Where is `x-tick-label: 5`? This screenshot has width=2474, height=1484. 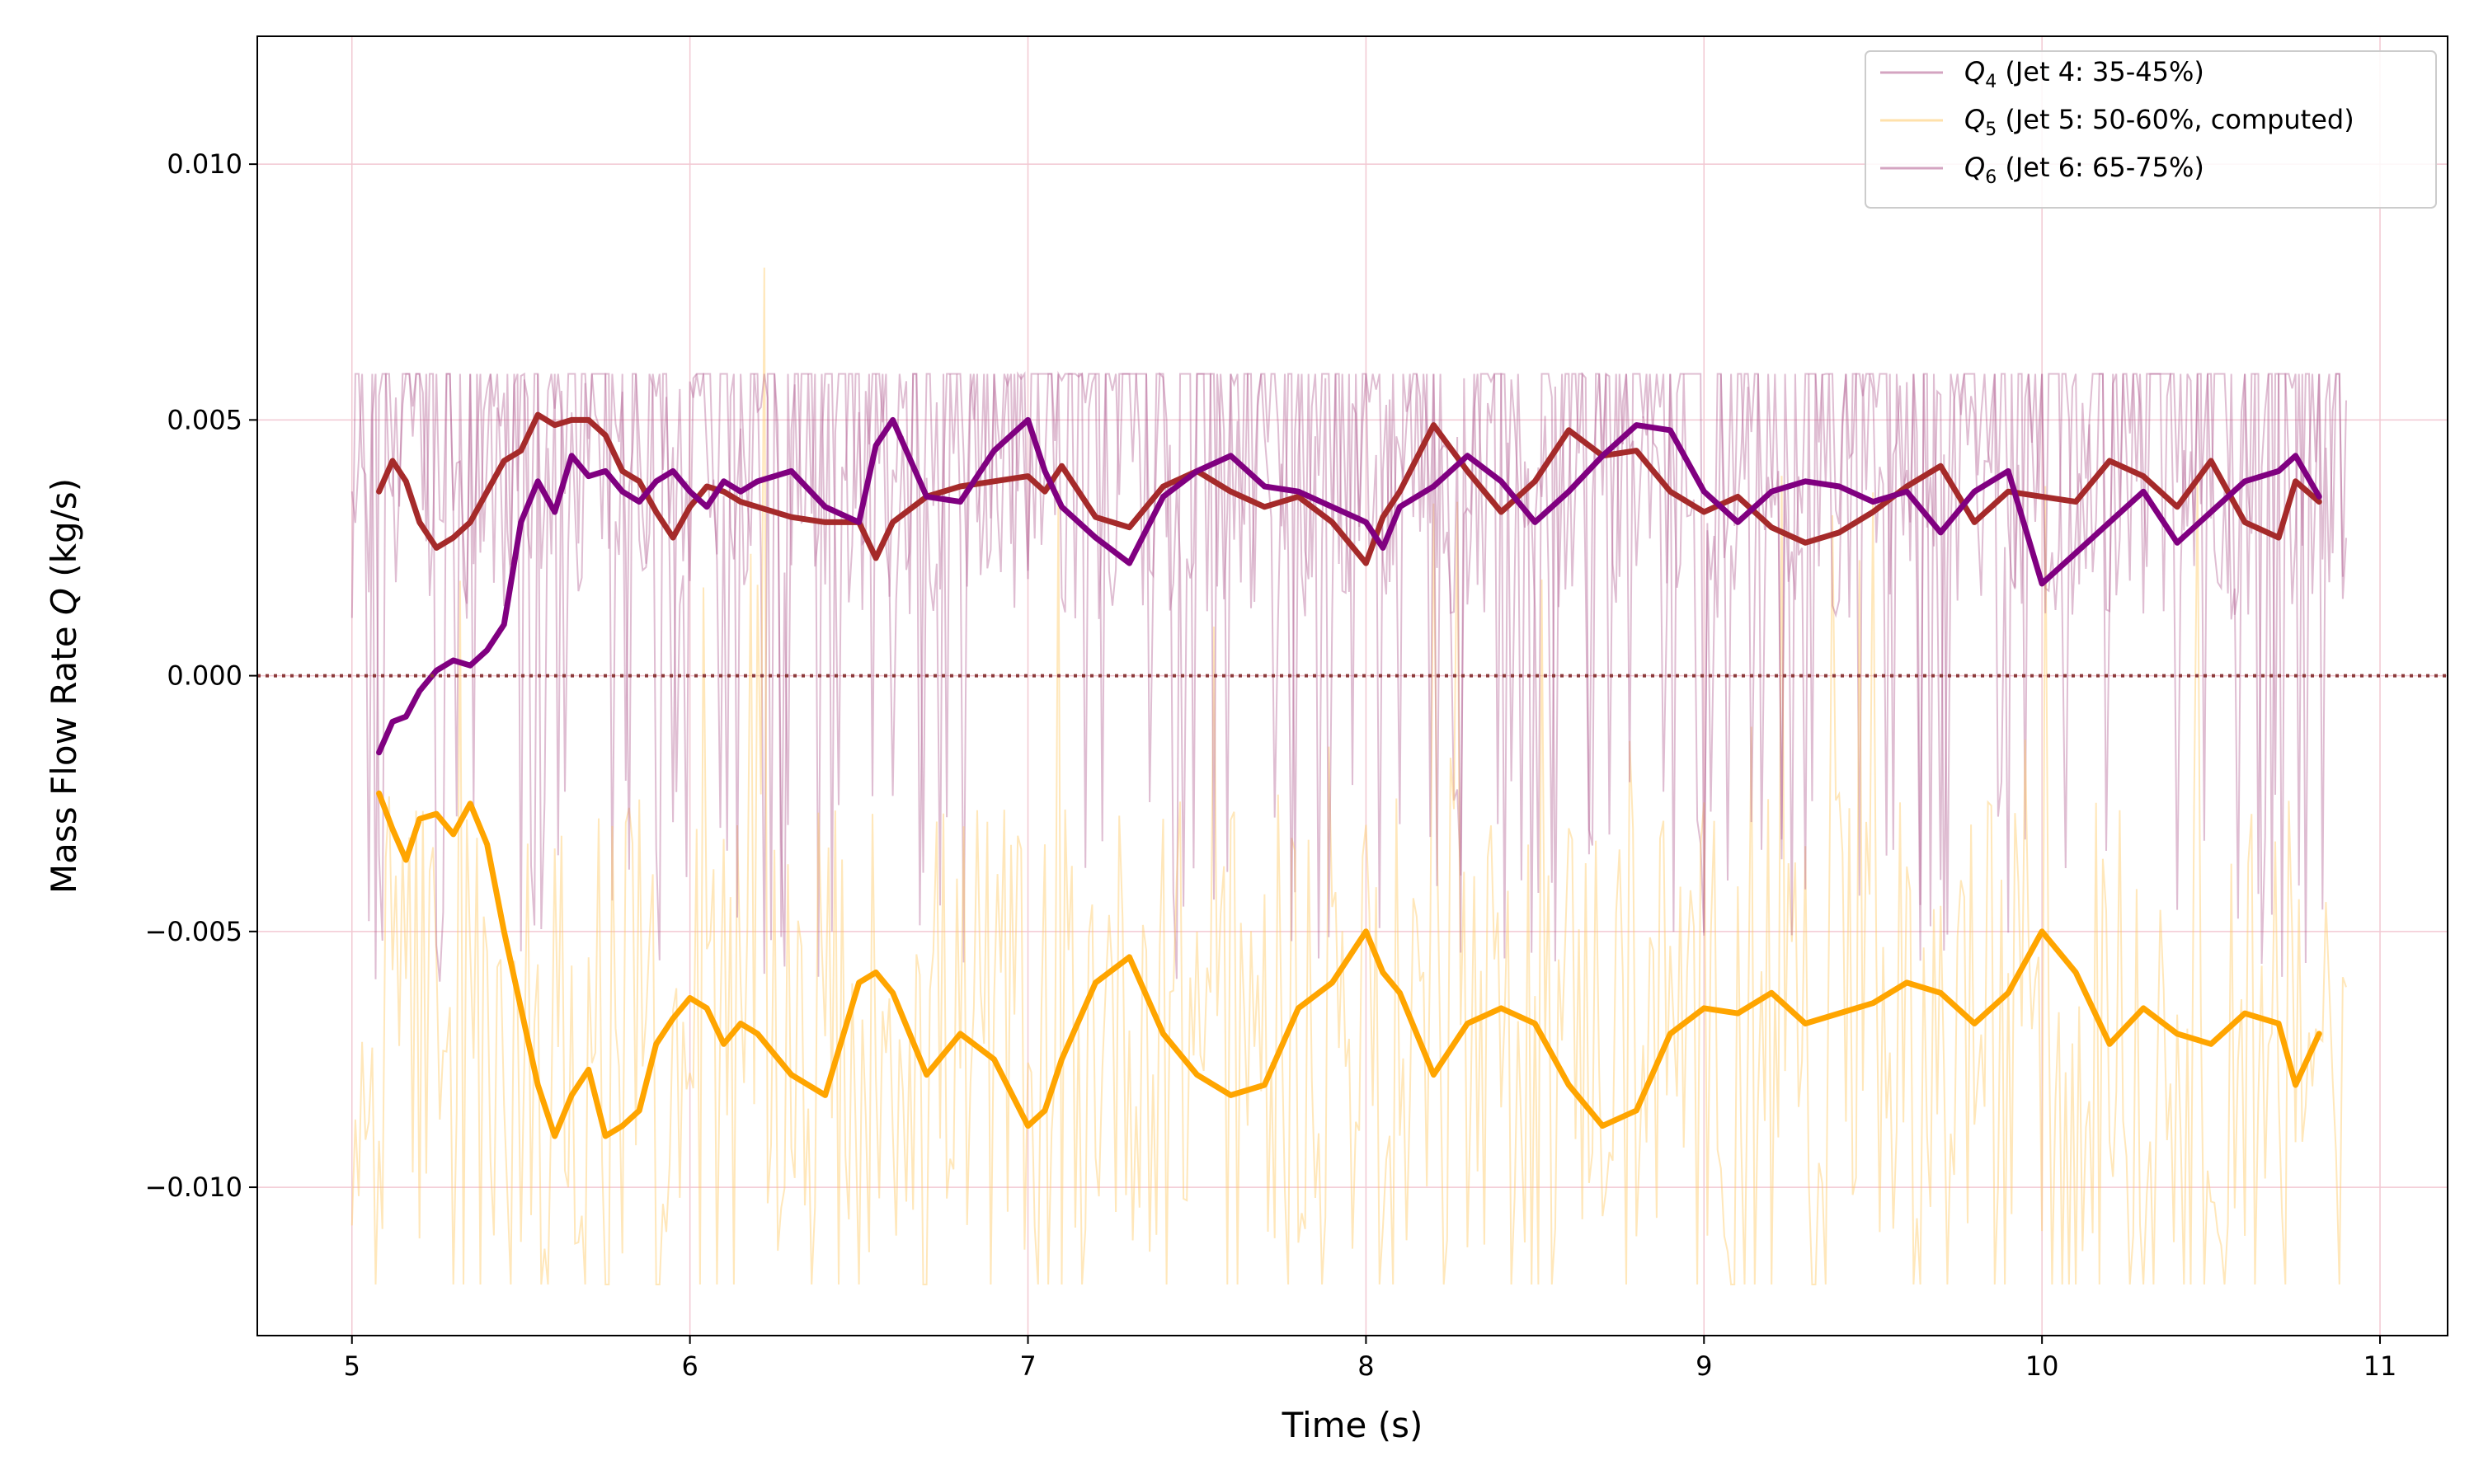 x-tick-label: 5 is located at coordinates (352, 1366).